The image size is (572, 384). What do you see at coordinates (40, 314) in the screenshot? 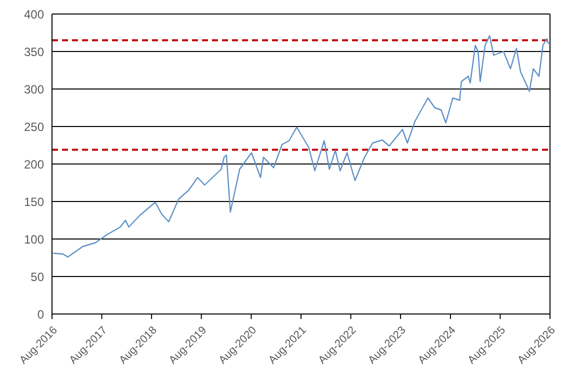
I see `y-tick-label: 0` at bounding box center [40, 314].